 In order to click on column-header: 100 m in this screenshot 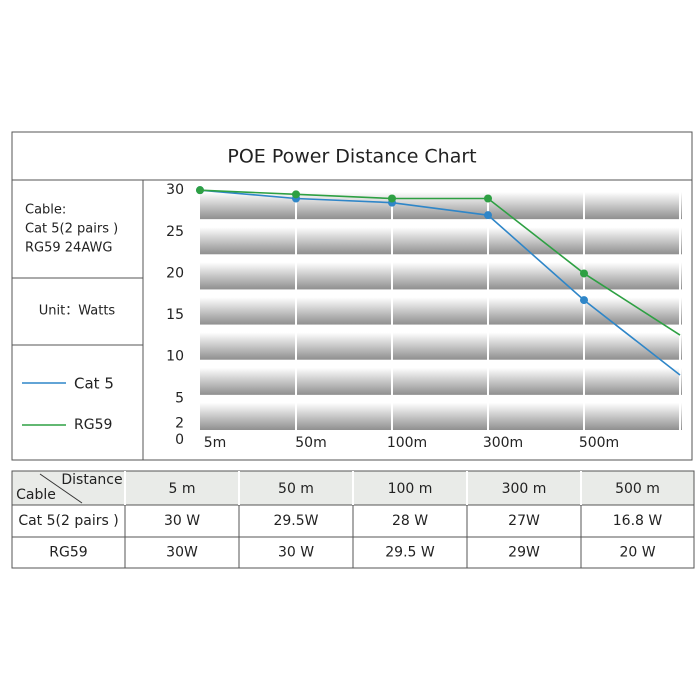, I will do `click(410, 489)`.